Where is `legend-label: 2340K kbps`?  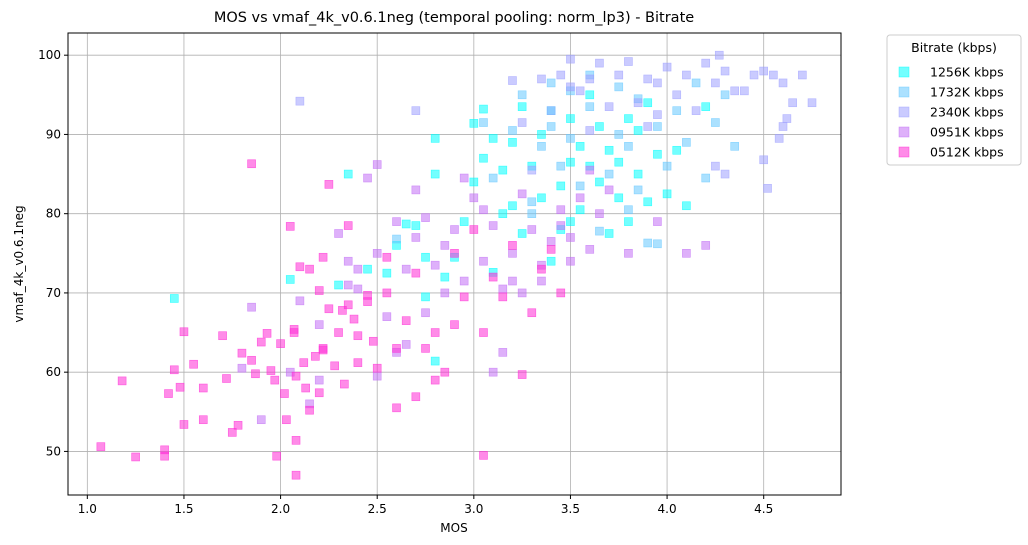
legend-label: 2340K kbps is located at coordinates (967, 112).